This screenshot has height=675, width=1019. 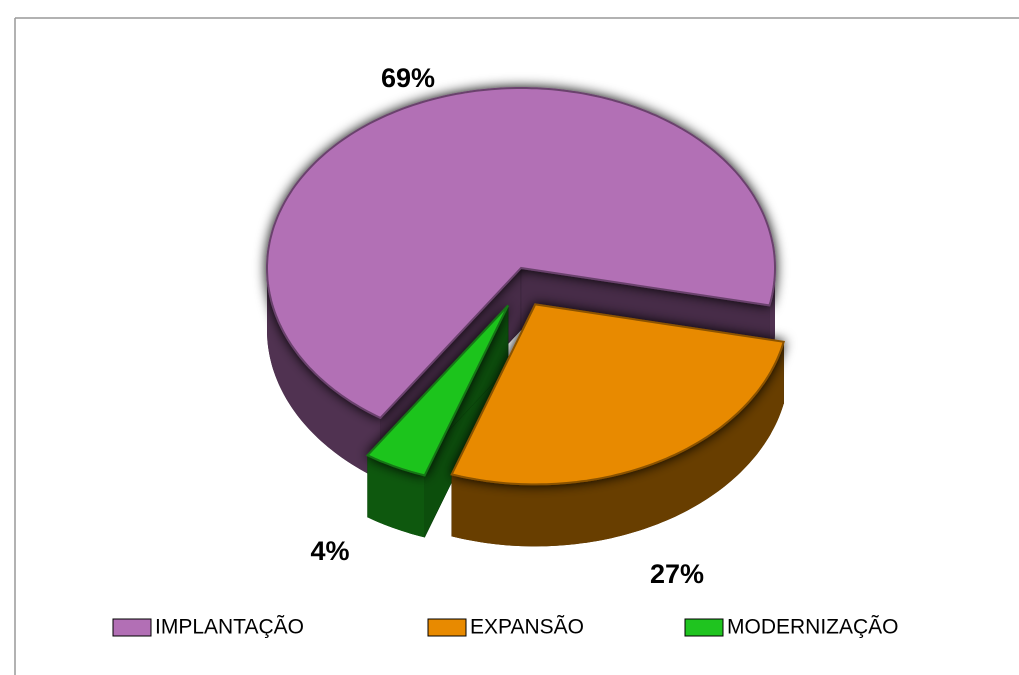 What do you see at coordinates (527, 627) in the screenshot?
I see `legend-label: EXPANSÃO` at bounding box center [527, 627].